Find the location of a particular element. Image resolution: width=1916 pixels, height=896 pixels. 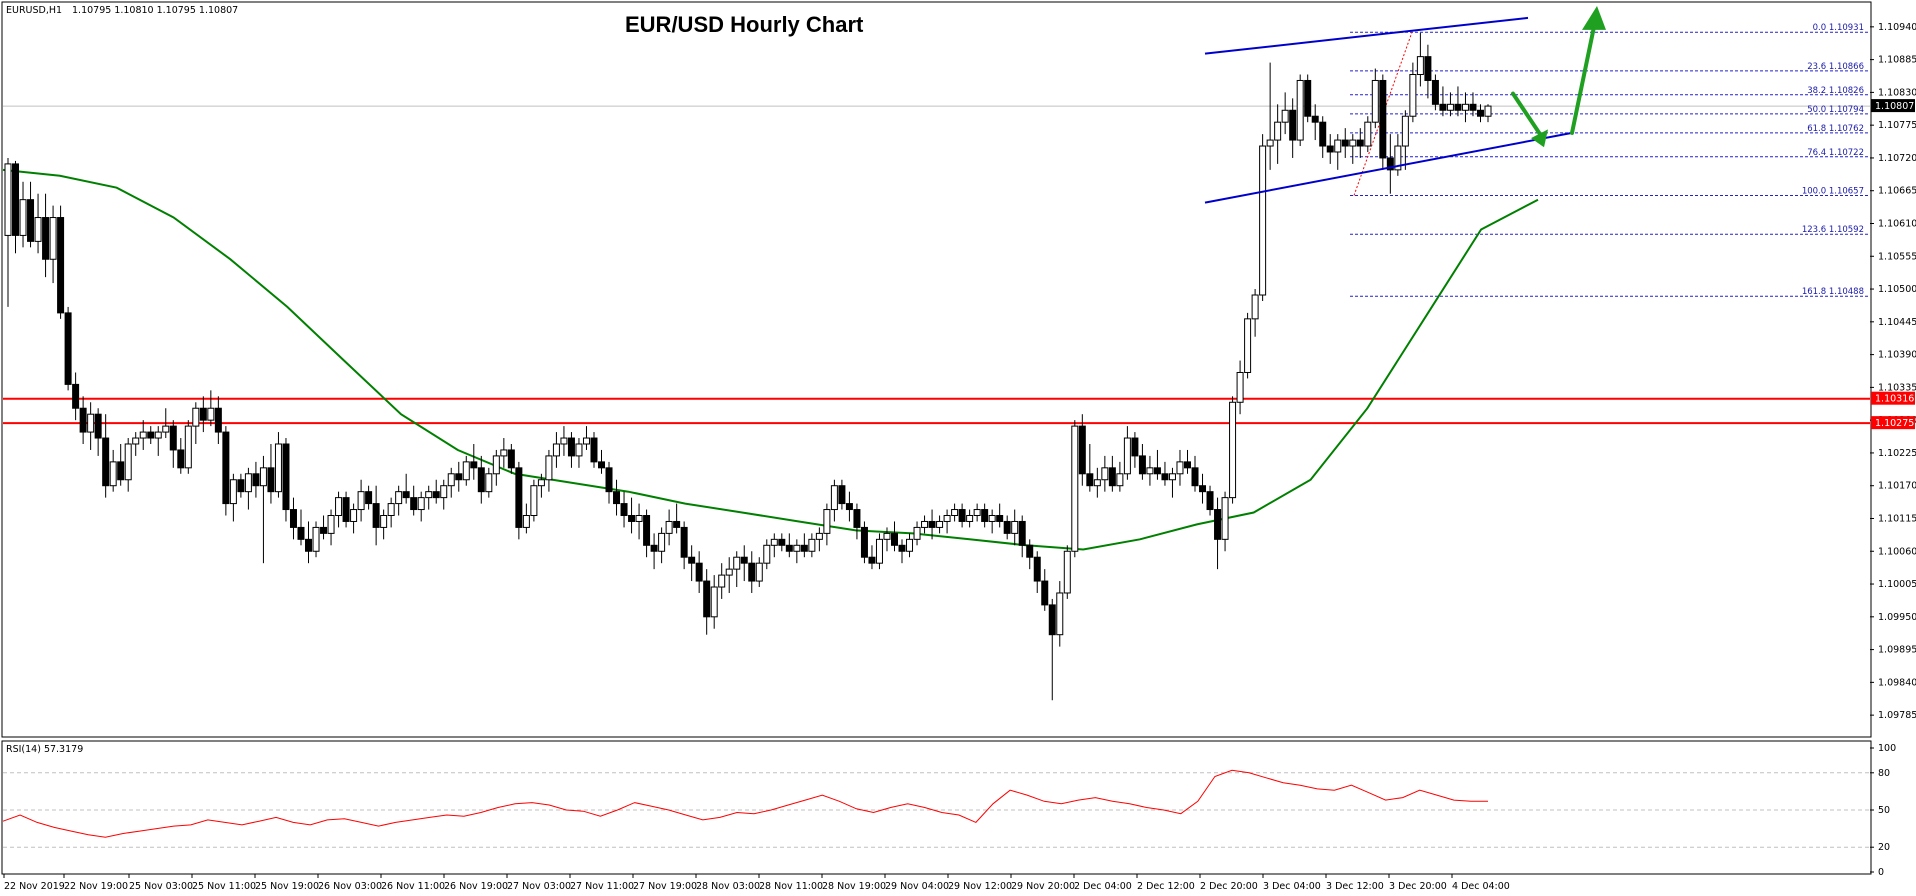

time-tick-label: 2 Dec 12:00 is located at coordinates (1166, 886).